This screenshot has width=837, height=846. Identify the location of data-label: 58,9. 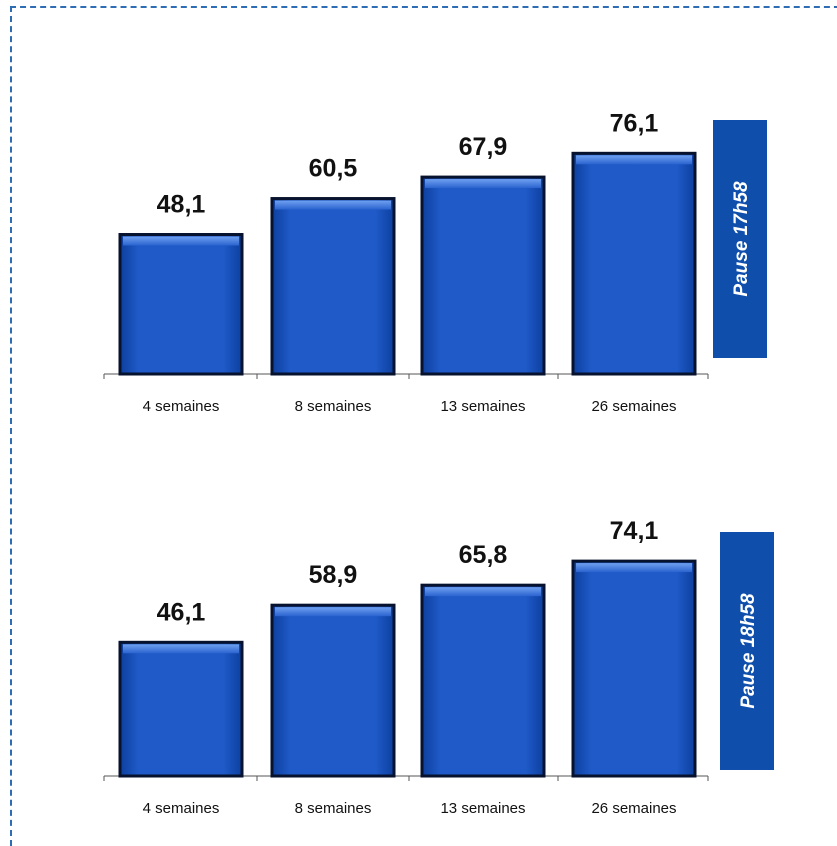
(333, 575).